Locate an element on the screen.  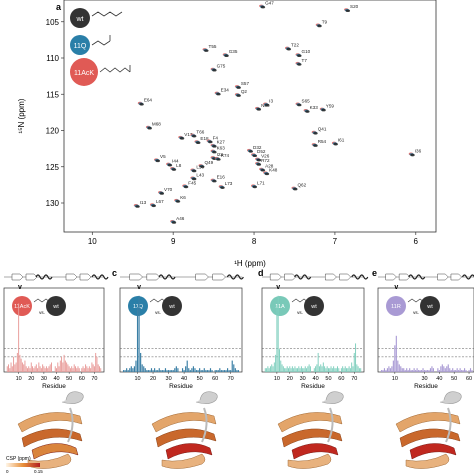
variant-label: 11A is located at coordinates (280, 307).